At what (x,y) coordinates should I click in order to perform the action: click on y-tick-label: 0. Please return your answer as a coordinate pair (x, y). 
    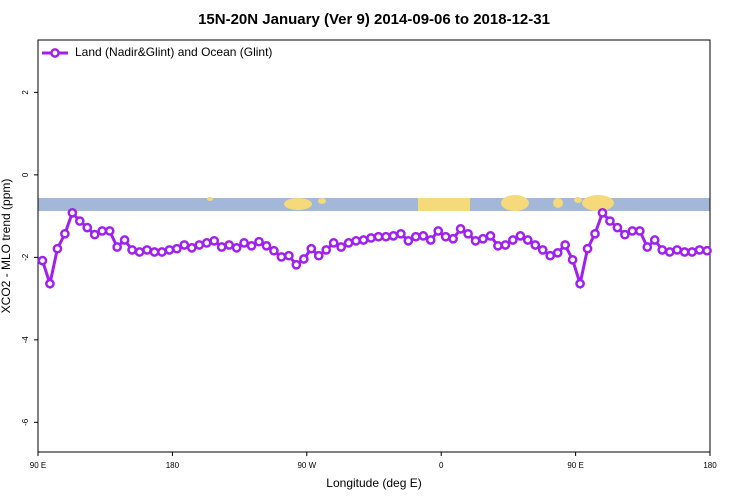
    Looking at the image, I should click on (25, 174).